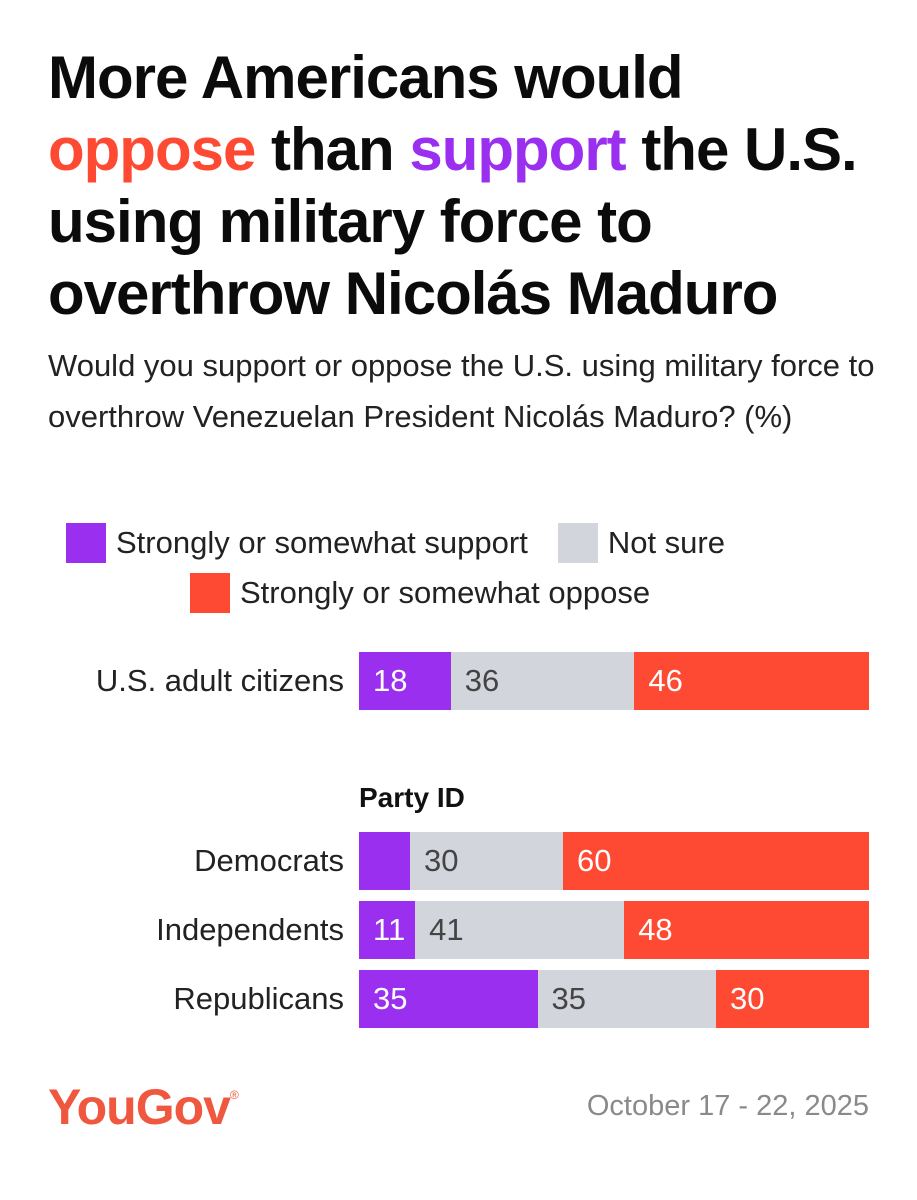  Describe the element at coordinates (655, 929) in the screenshot. I see `bar-value-label-oppose: 48` at that location.